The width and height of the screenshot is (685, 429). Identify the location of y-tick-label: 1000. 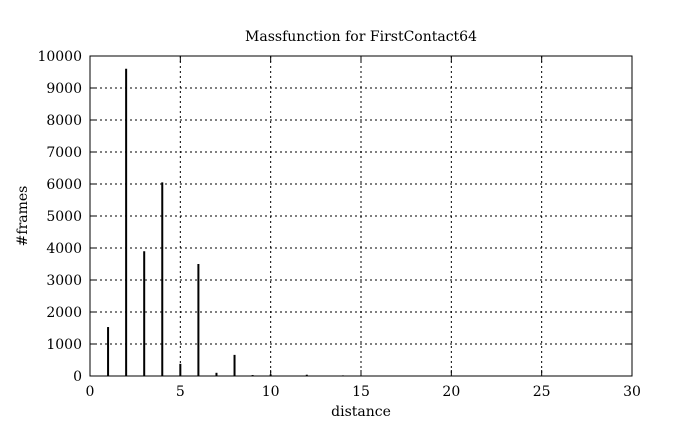
(64, 345).